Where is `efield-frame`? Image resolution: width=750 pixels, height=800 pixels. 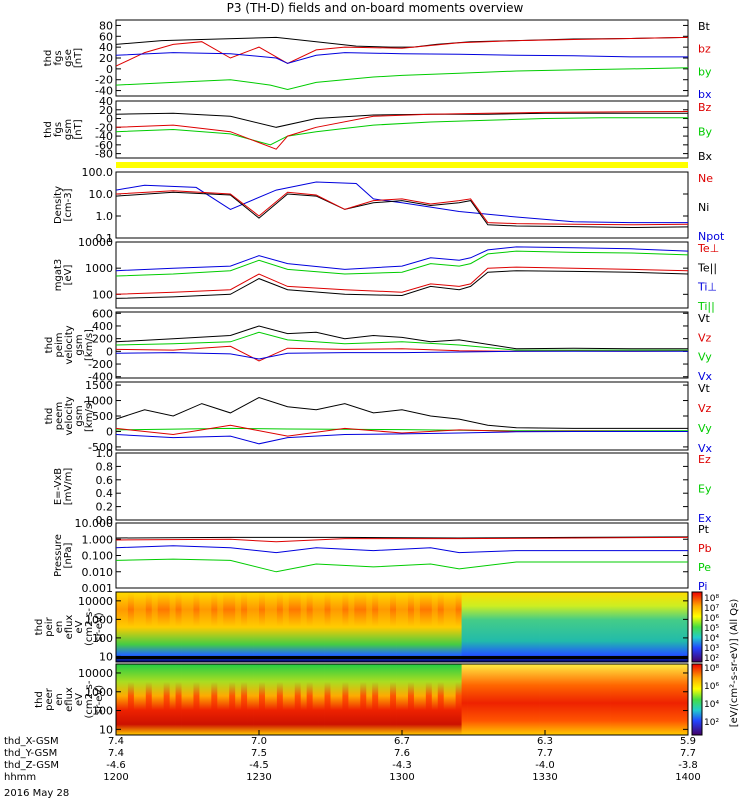 efield-frame is located at coordinates (402, 486).